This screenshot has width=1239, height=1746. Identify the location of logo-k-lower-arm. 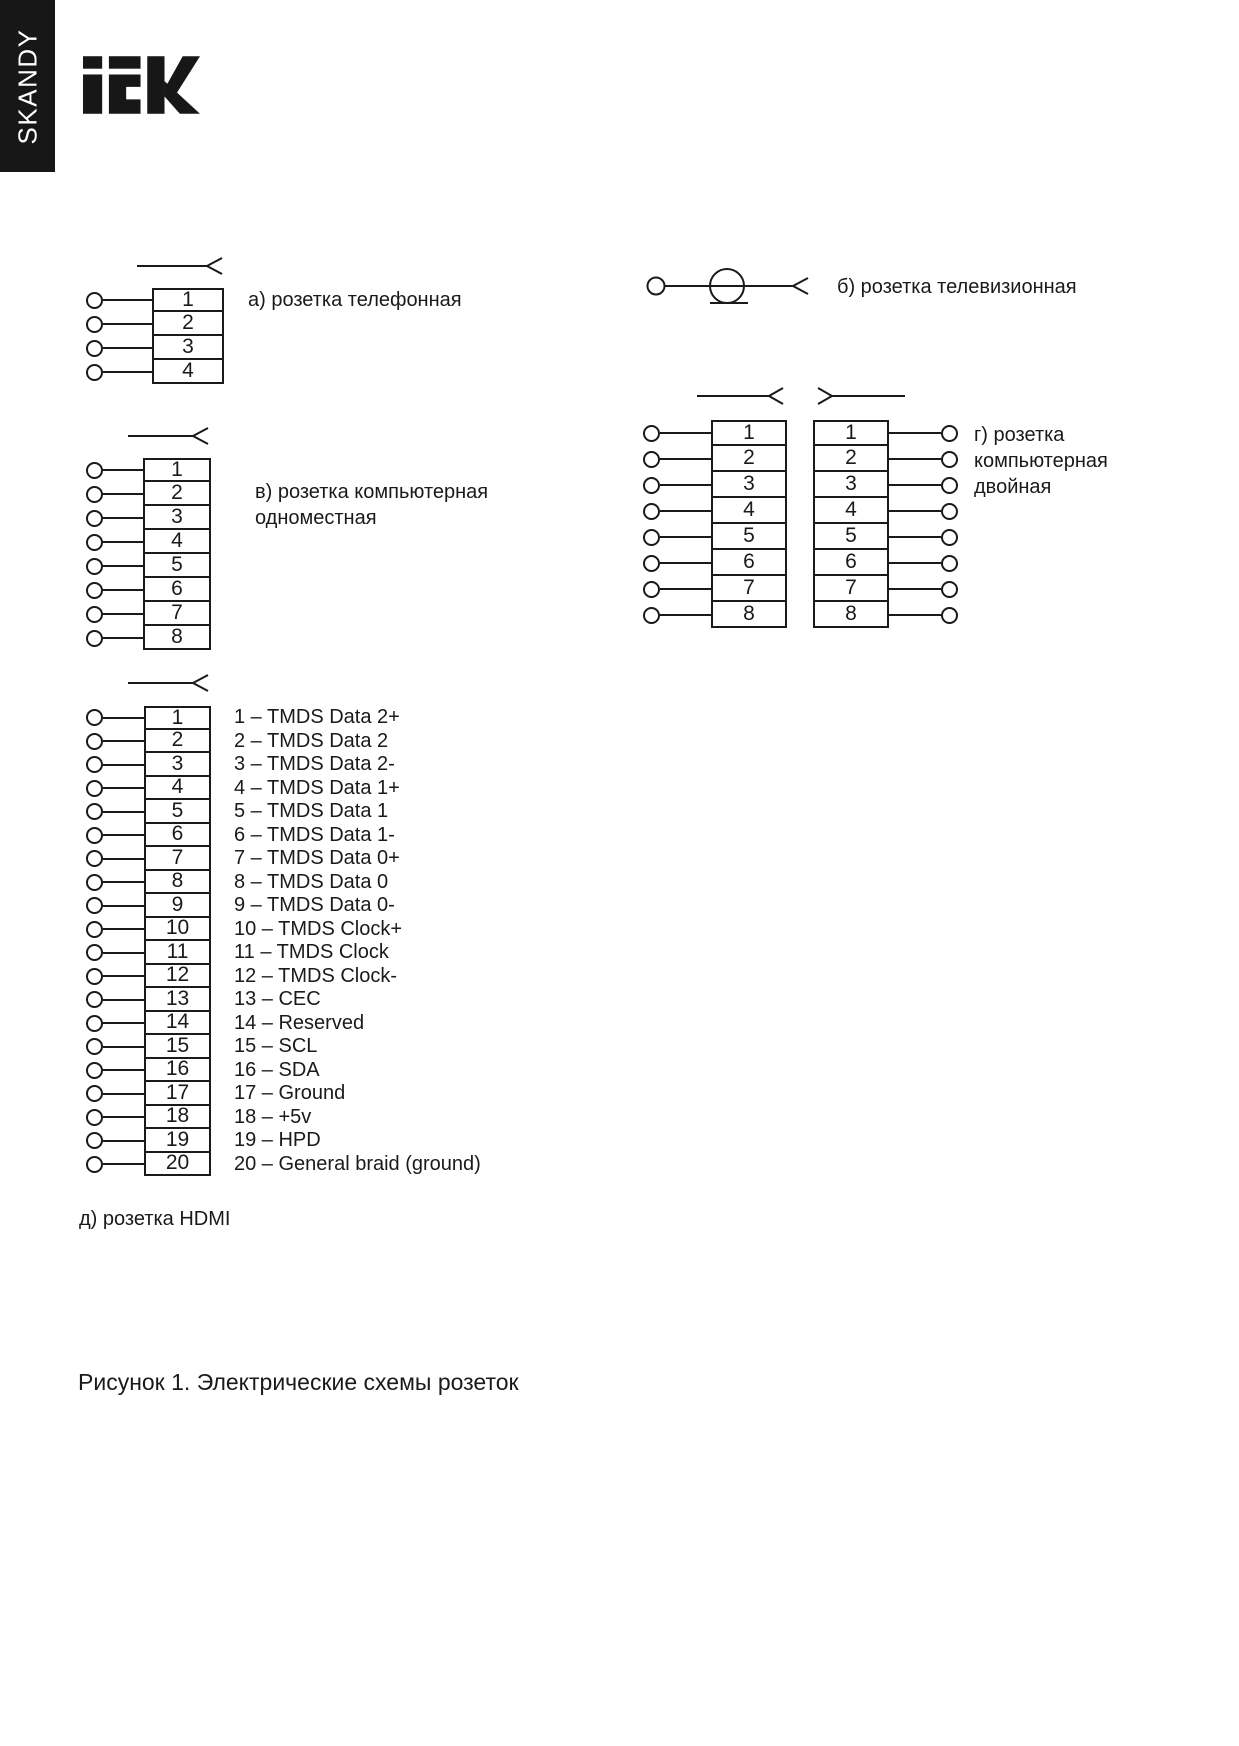
(182, 97).